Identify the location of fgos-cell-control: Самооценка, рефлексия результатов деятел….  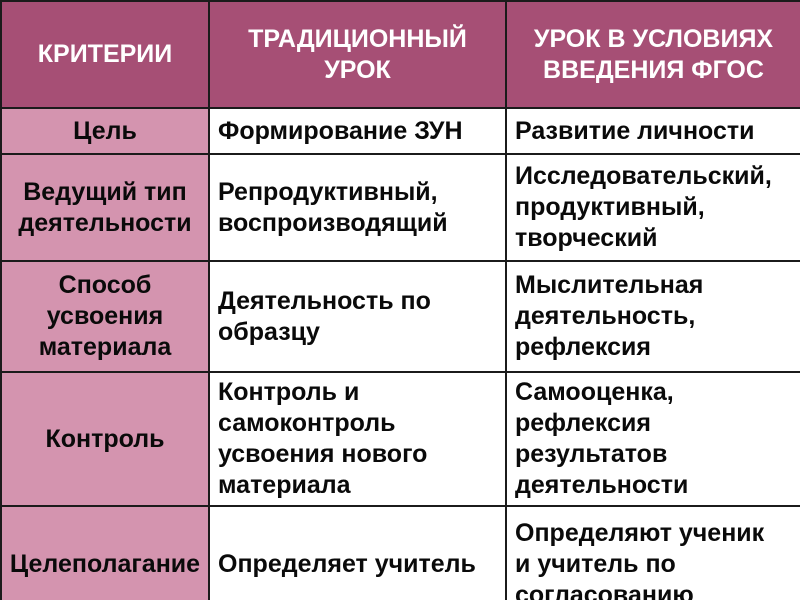
(652, 439).